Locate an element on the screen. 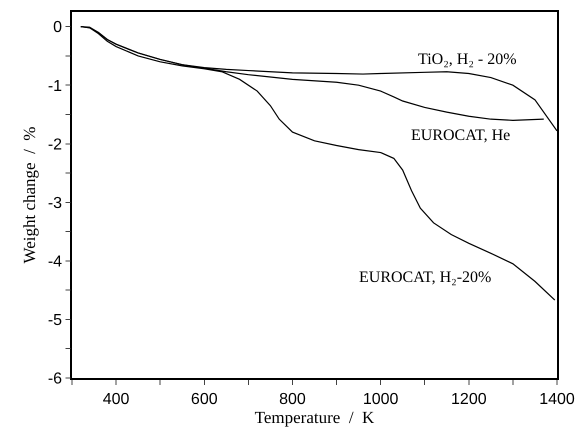 The width and height of the screenshot is (575, 430). x-tick-label: 400 is located at coordinates (116, 399).